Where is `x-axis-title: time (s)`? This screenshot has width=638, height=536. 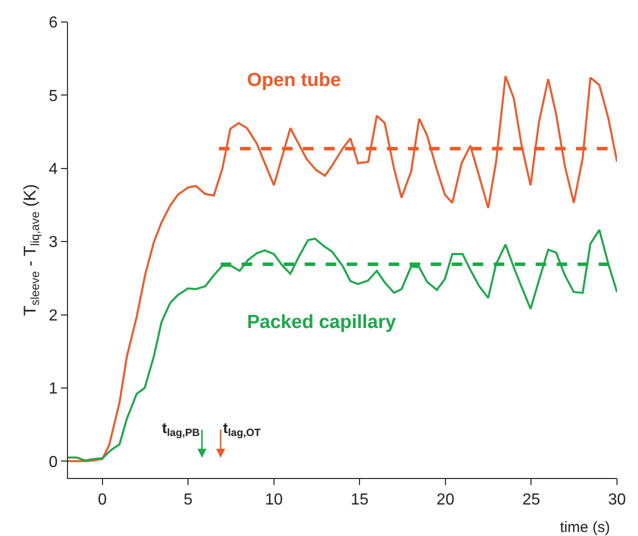 x-axis-title: time (s) is located at coordinates (585, 527).